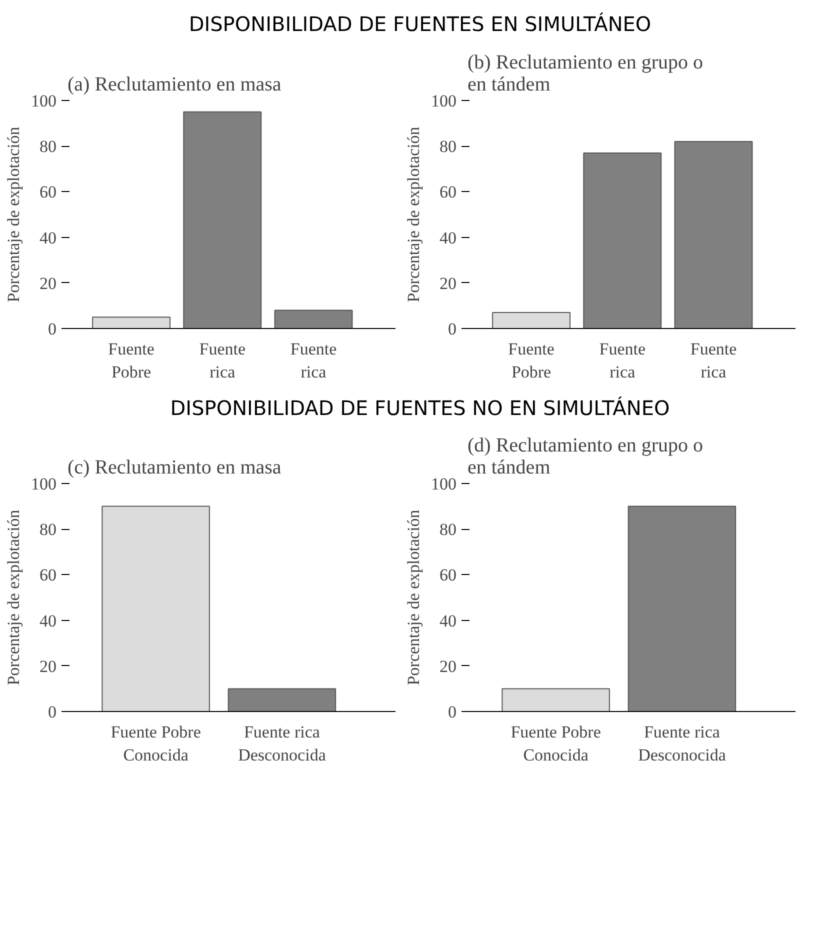  What do you see at coordinates (585, 456) in the screenshot?
I see `chart-title: (d) Reclutamiento en grupo o en tándem` at bounding box center [585, 456].